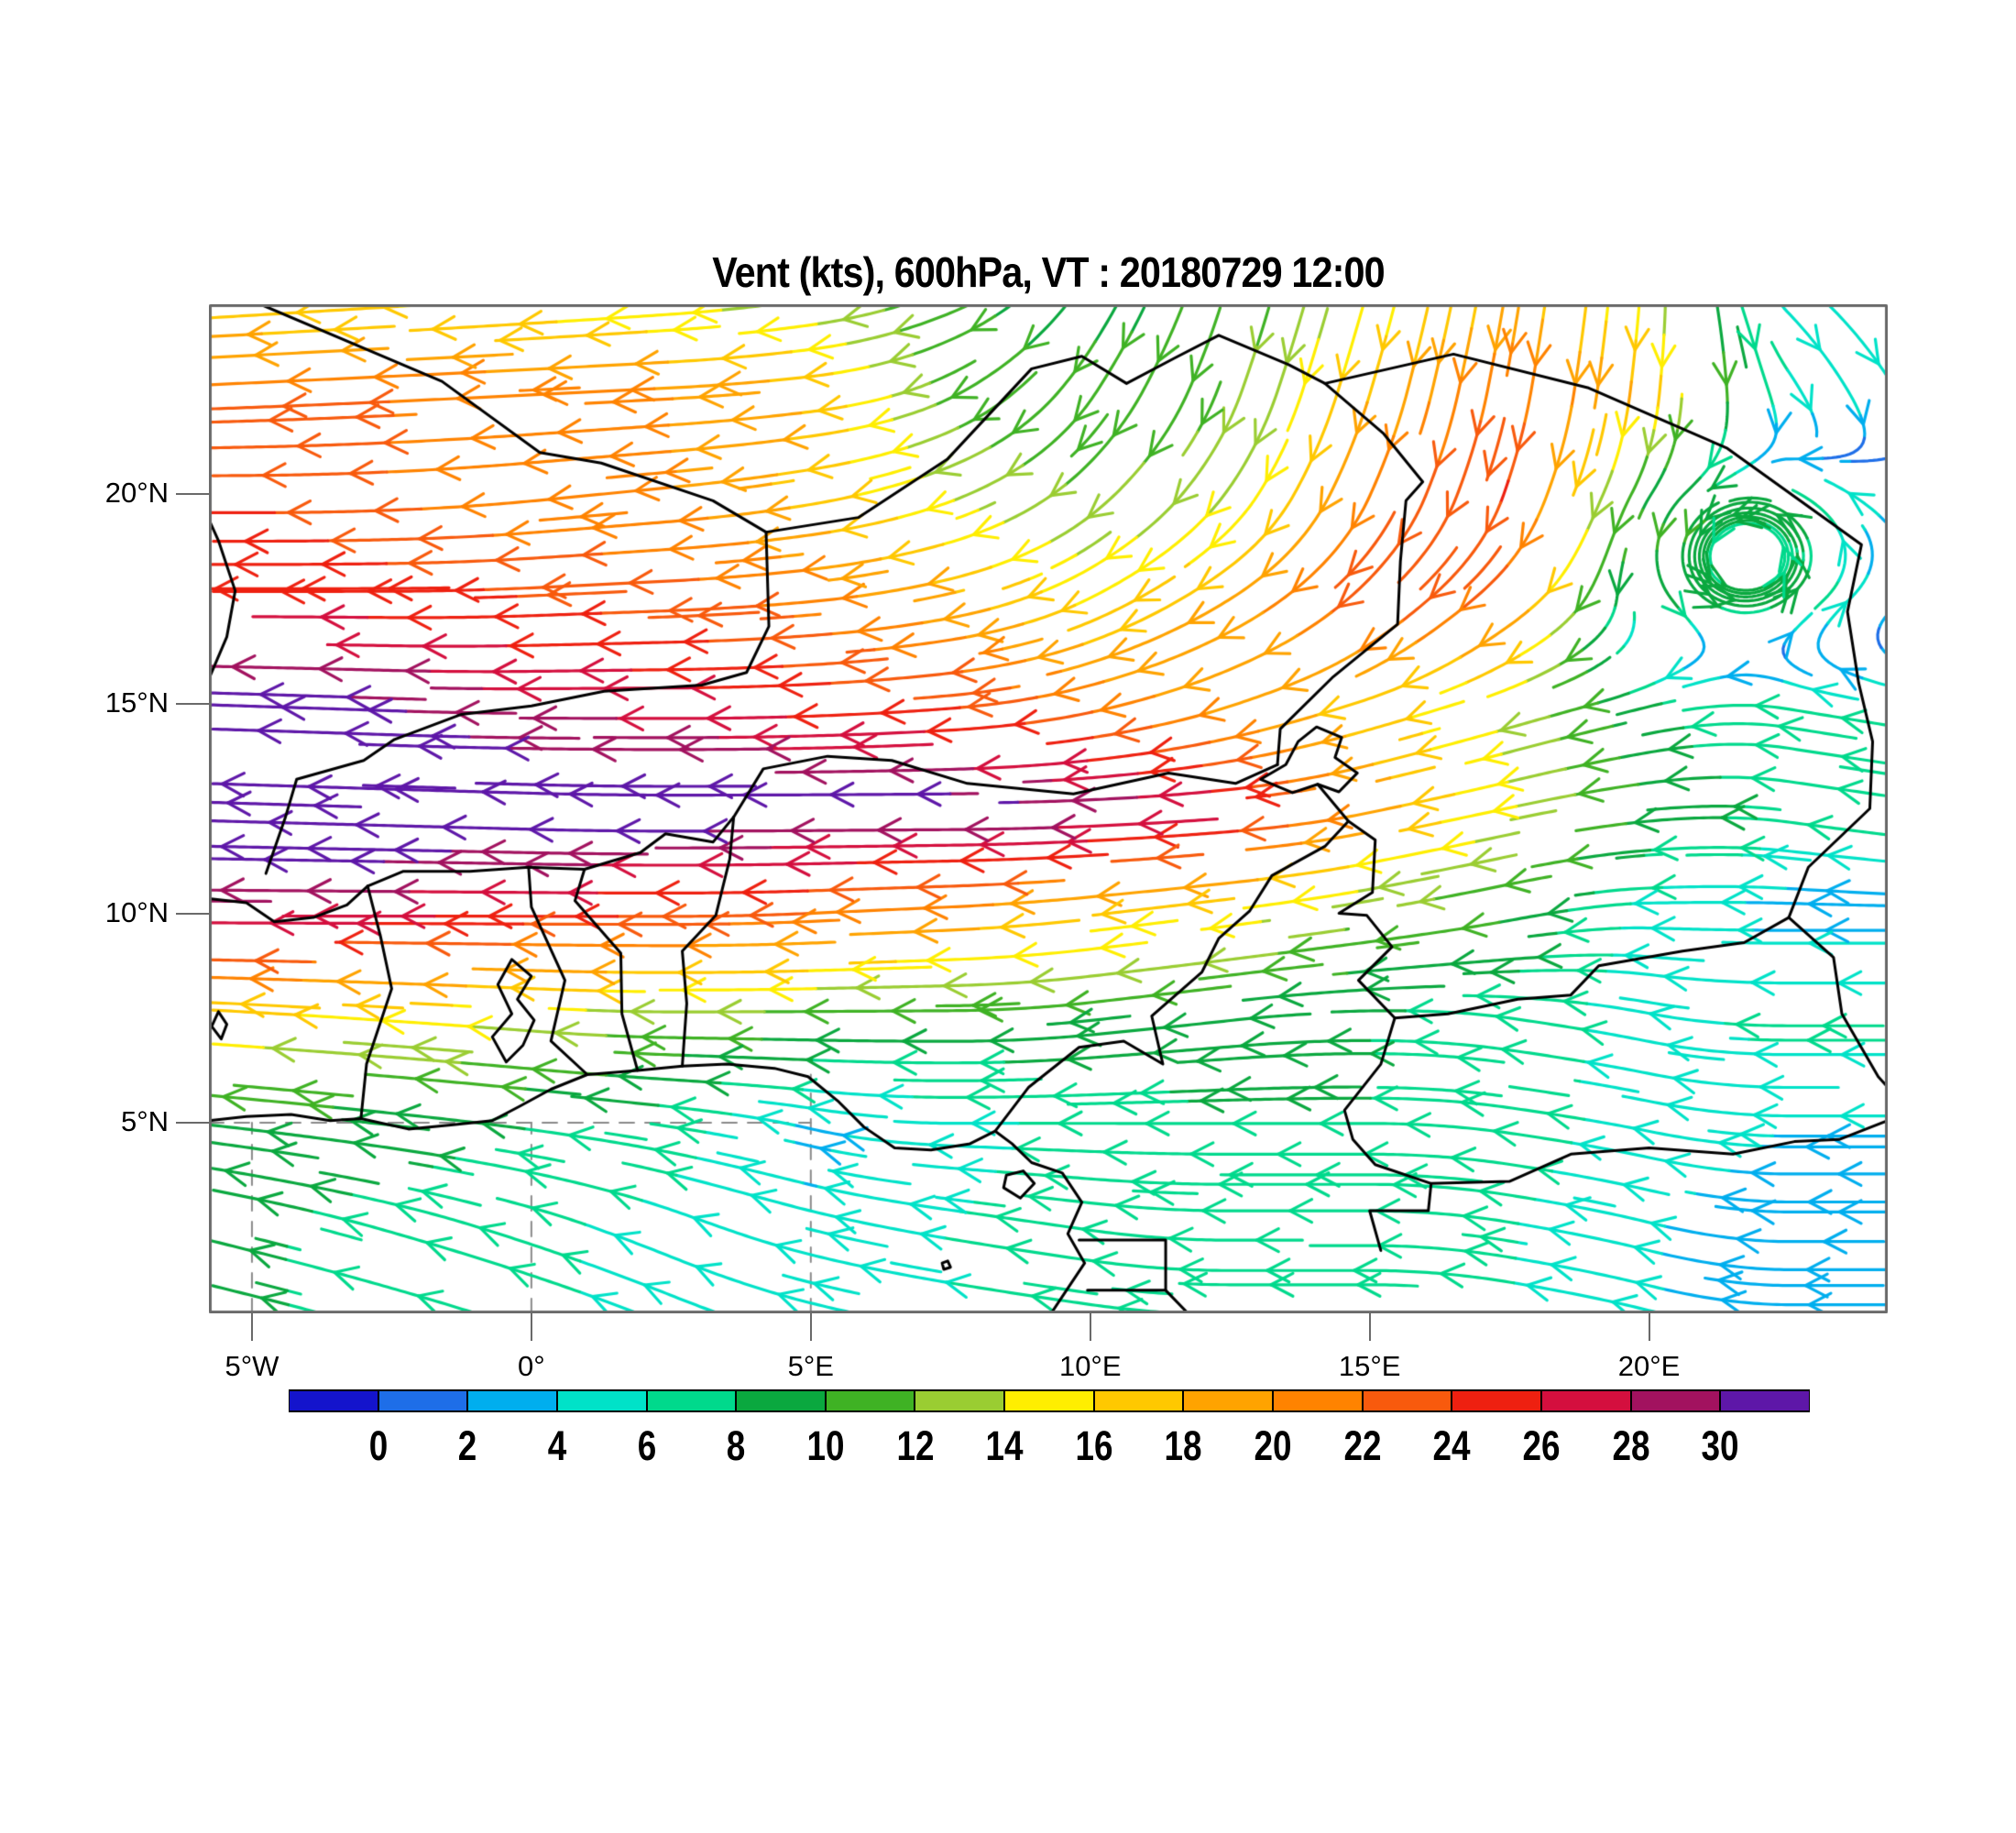  I want to click on colorbar-tick-label: 28, so click(1631, 1445).